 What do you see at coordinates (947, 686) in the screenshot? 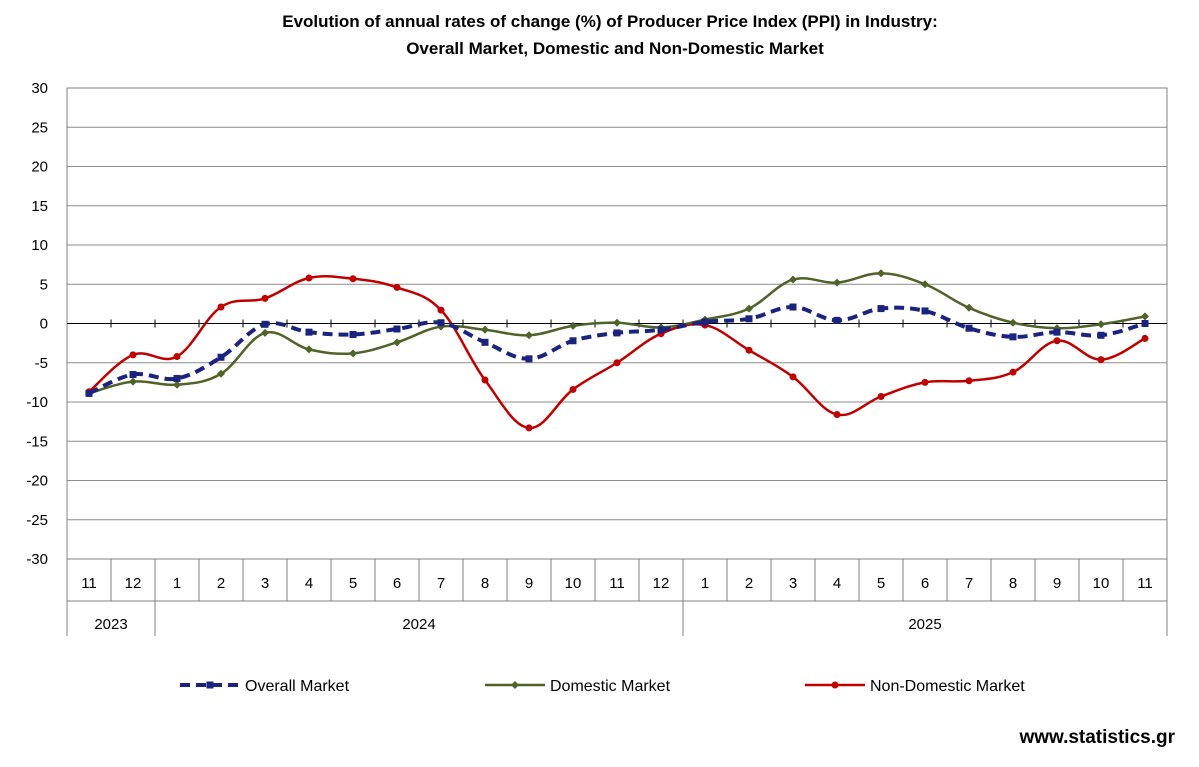
I see `legend-label-non-domestic-market: Non-Domestic Market` at bounding box center [947, 686].